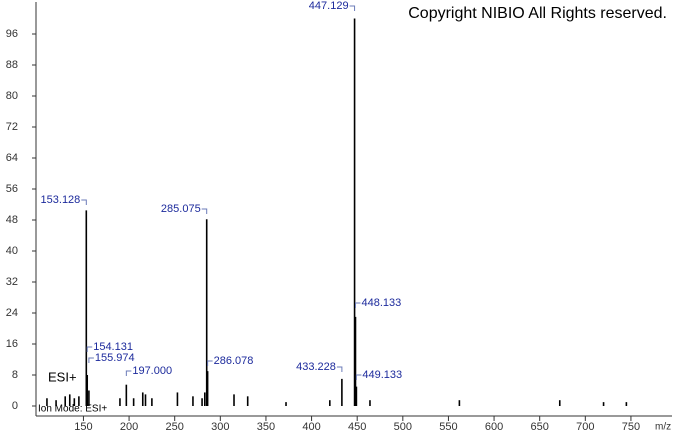 The width and height of the screenshot is (674, 434). What do you see at coordinates (220, 427) in the screenshot?
I see `x-tick-label: 300` at bounding box center [220, 427].